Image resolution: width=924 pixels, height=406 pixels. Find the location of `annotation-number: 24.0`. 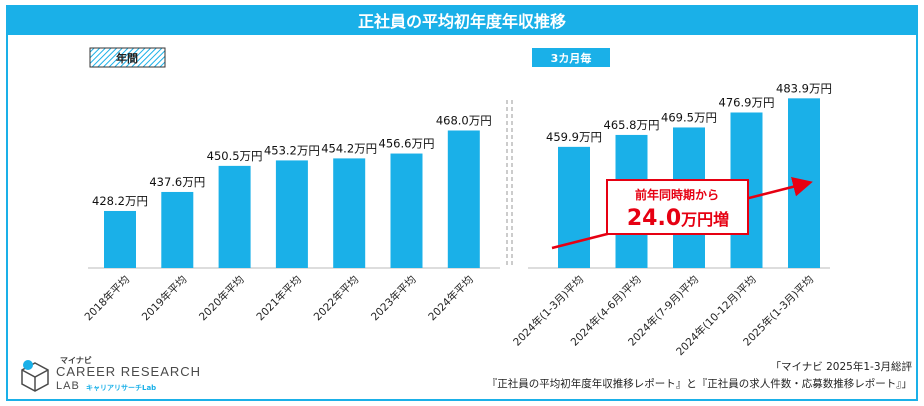

annotation-number: 24.0 is located at coordinates (654, 218).